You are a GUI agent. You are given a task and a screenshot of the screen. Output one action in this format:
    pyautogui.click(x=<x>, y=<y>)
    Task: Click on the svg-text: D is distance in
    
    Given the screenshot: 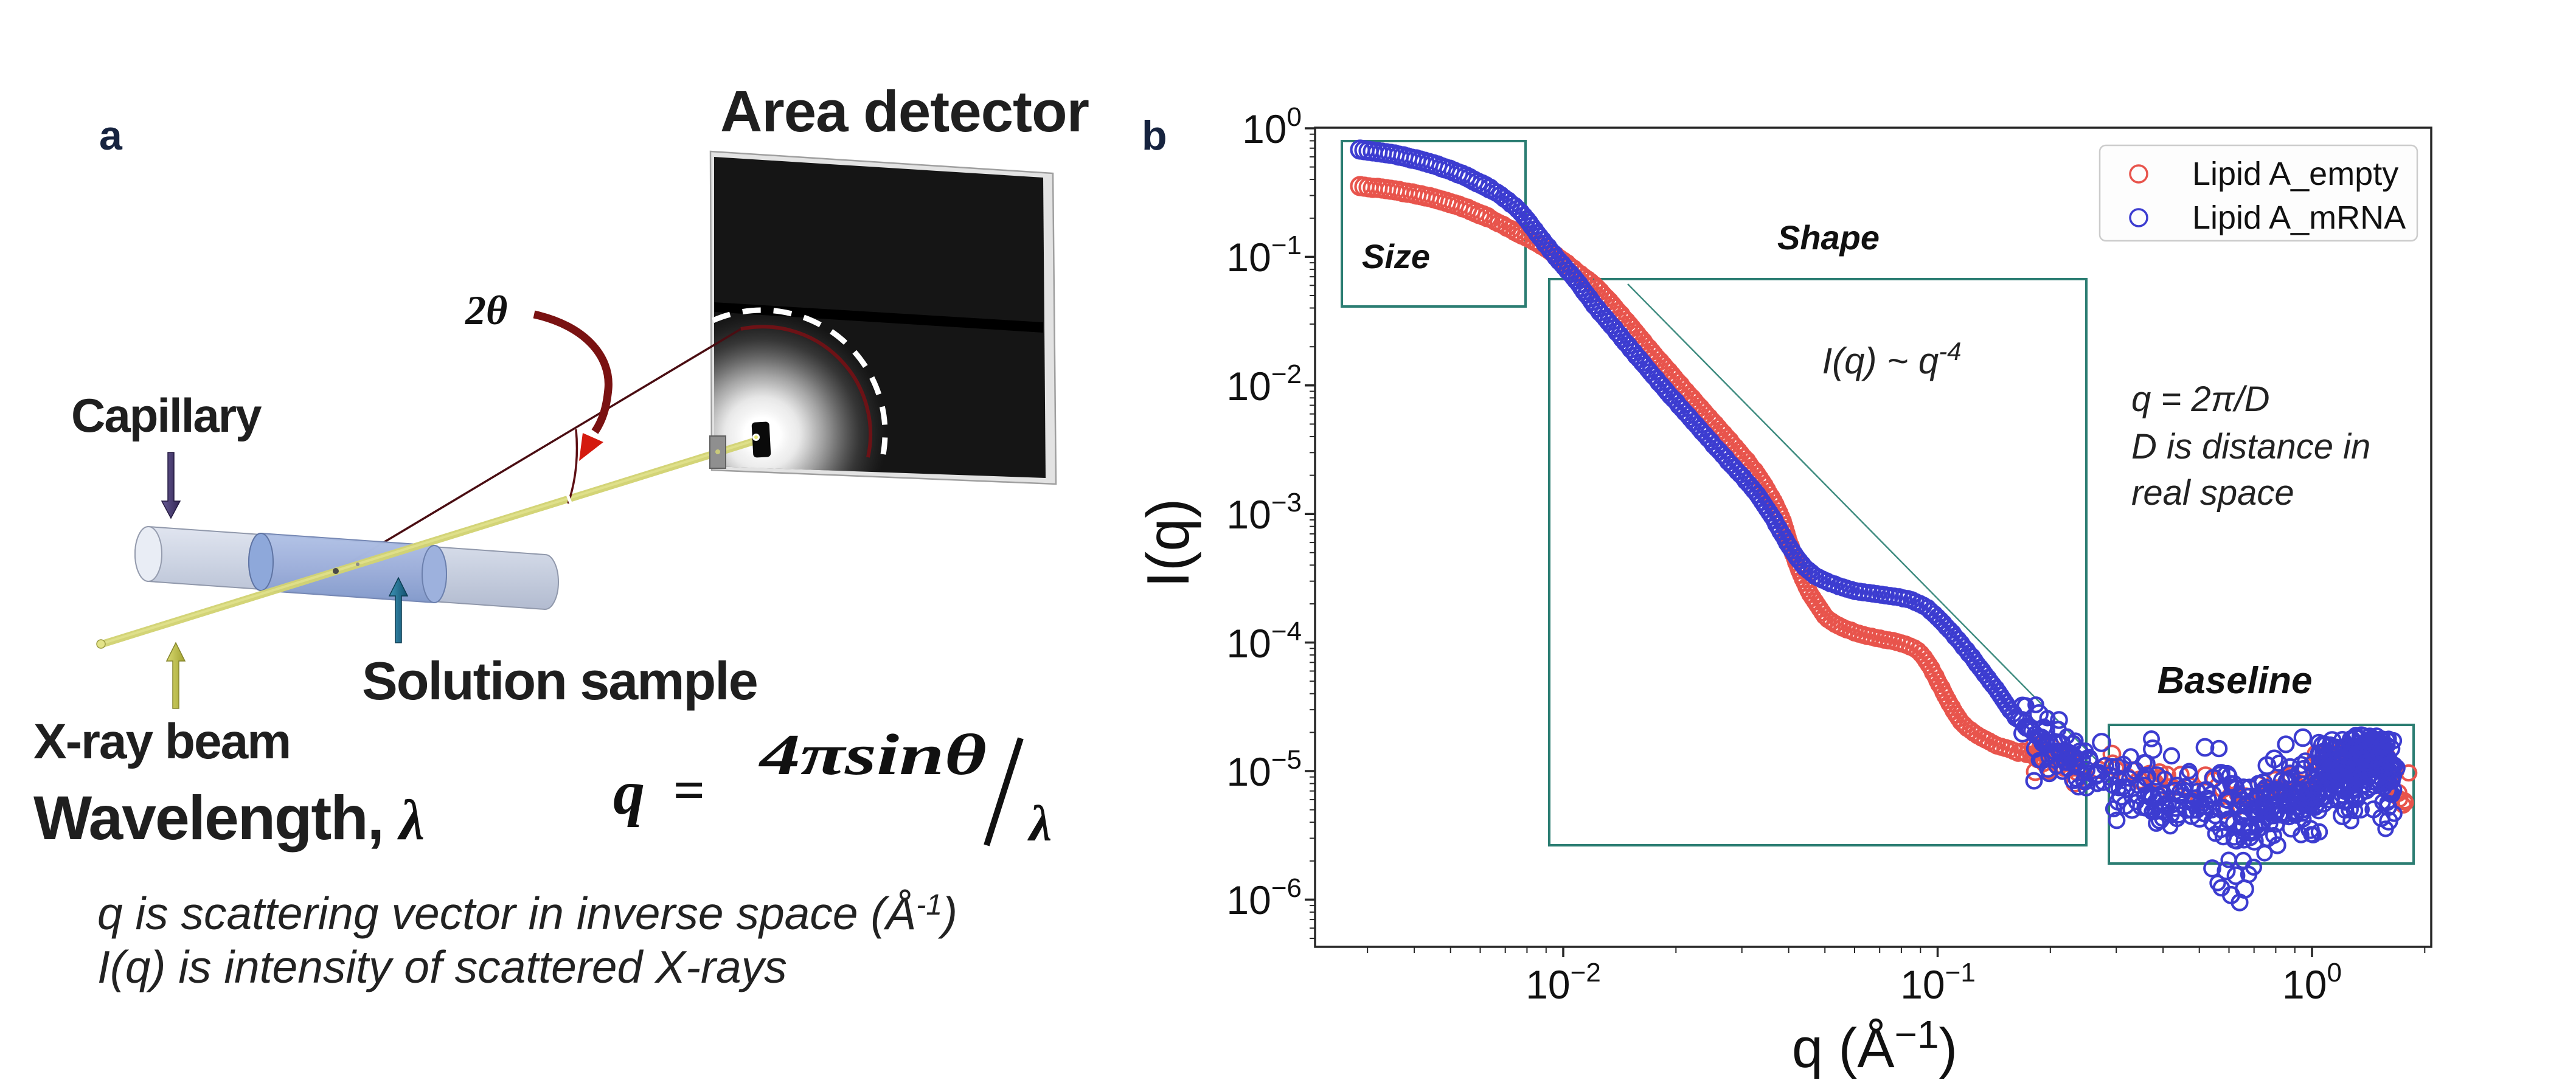 What is the action you would take?
    pyautogui.click(x=2250, y=446)
    